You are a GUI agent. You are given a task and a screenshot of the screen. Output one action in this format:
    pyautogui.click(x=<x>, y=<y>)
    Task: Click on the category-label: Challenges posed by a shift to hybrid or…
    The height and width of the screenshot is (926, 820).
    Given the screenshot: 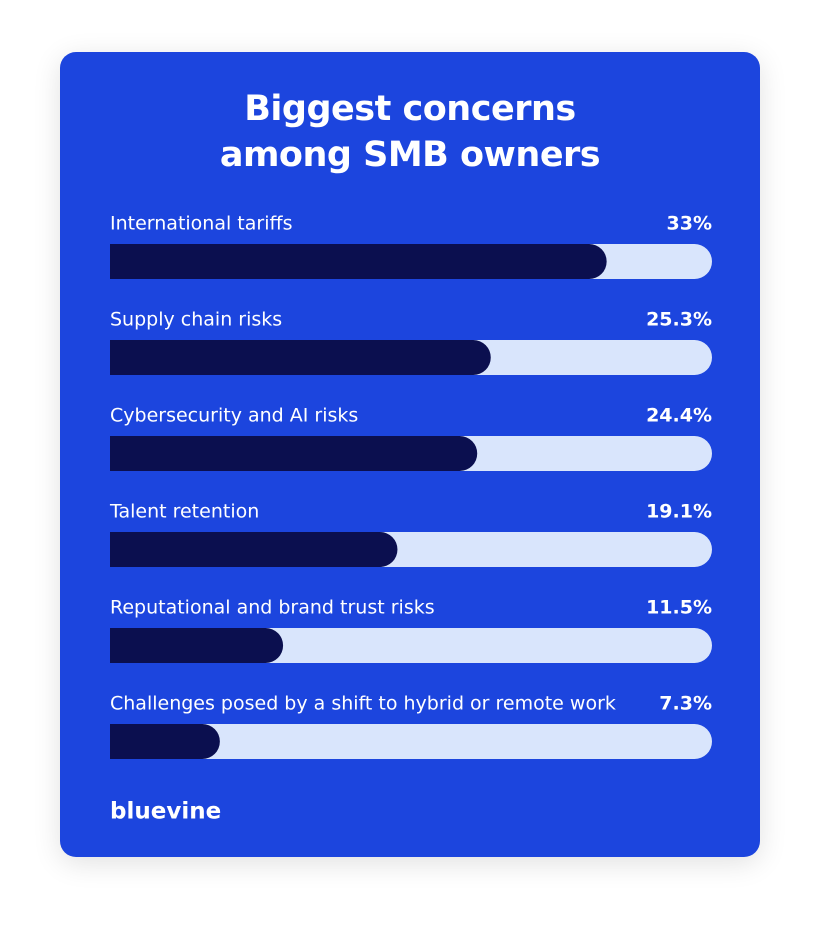 What is the action you would take?
    pyautogui.click(x=363, y=704)
    